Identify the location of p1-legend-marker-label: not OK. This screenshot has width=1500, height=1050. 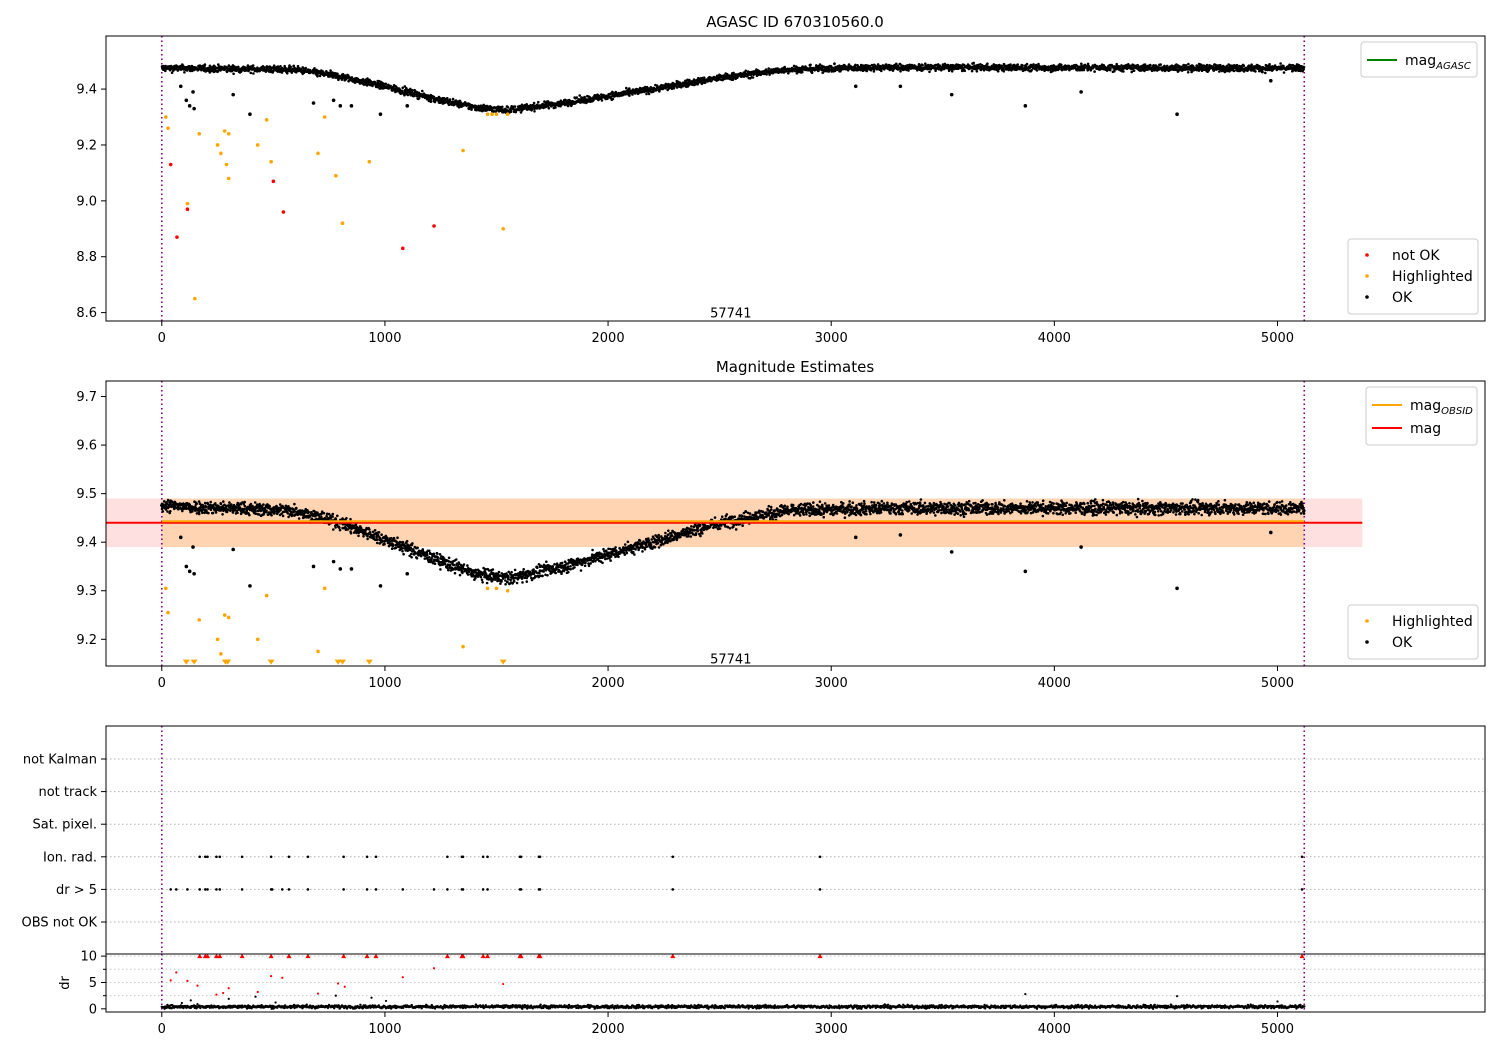
(1416, 256).